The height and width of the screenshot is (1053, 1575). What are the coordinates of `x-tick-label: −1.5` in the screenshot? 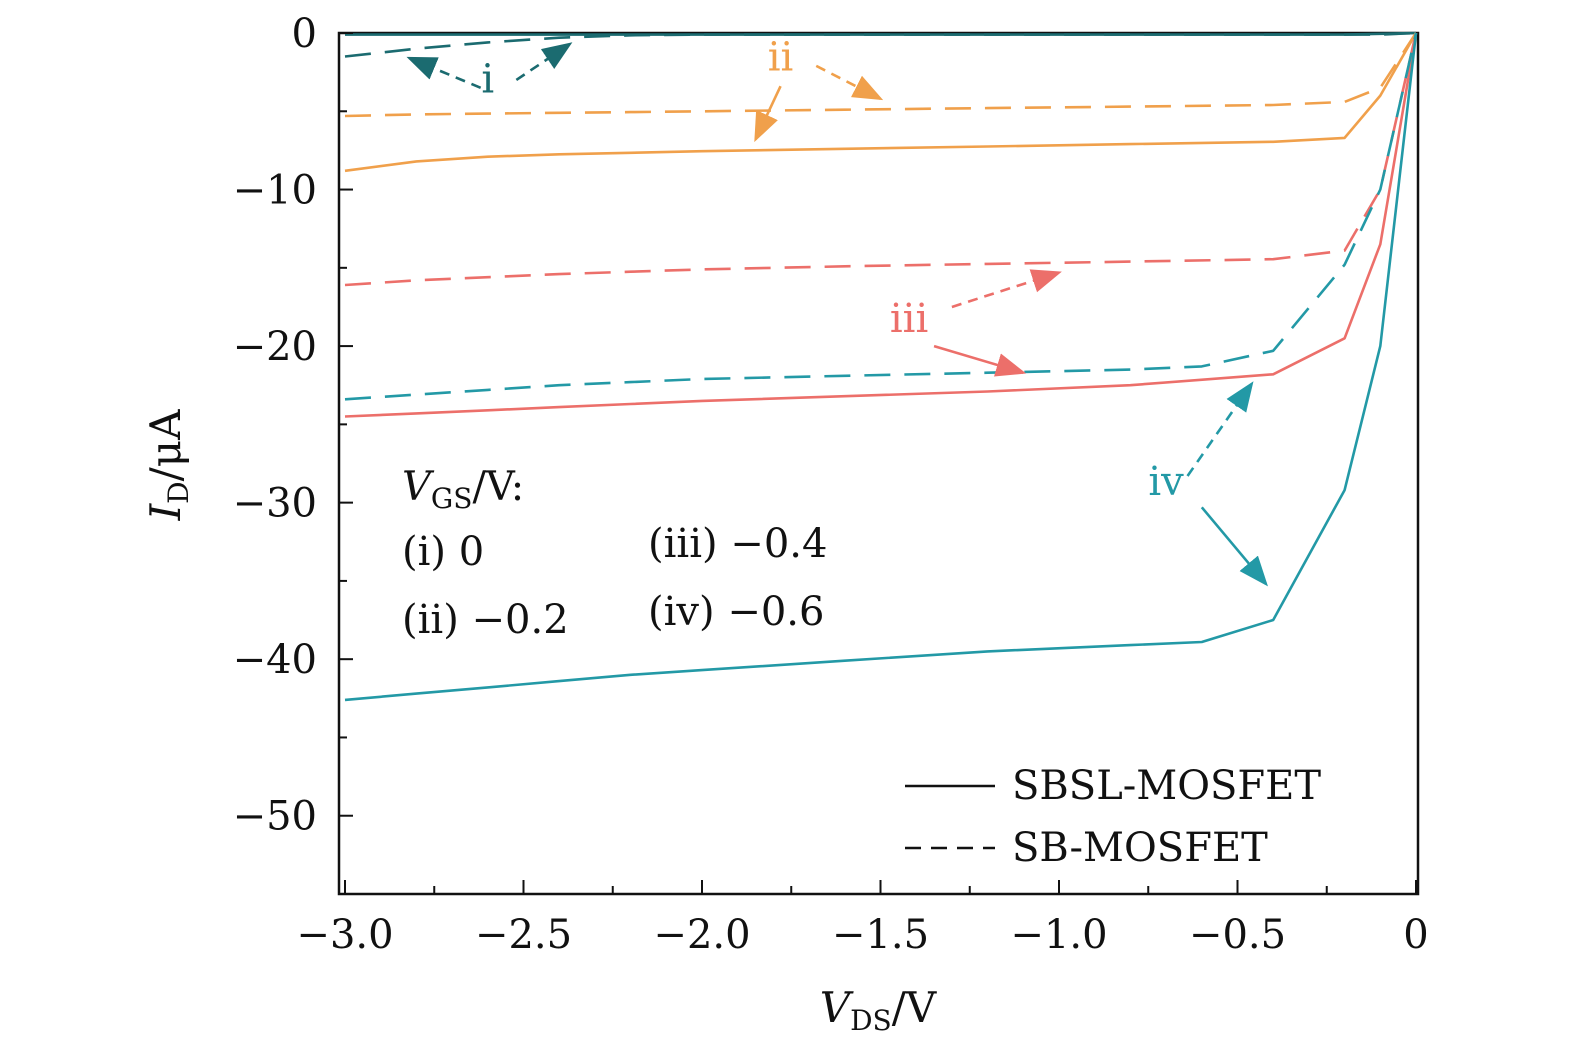 It's located at (880, 935).